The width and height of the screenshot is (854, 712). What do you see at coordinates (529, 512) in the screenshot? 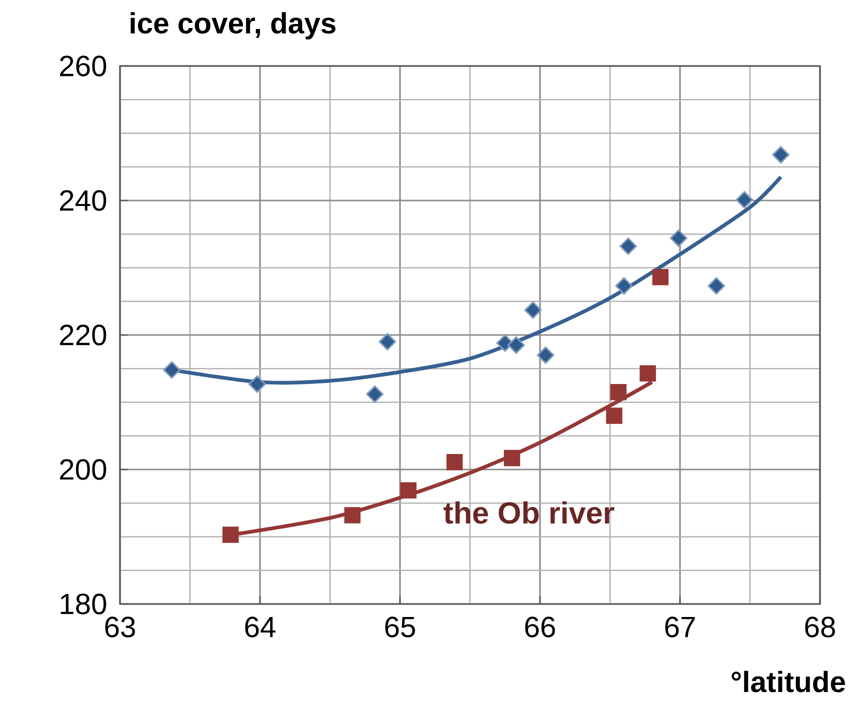
I see `series-label: the Ob river` at bounding box center [529, 512].